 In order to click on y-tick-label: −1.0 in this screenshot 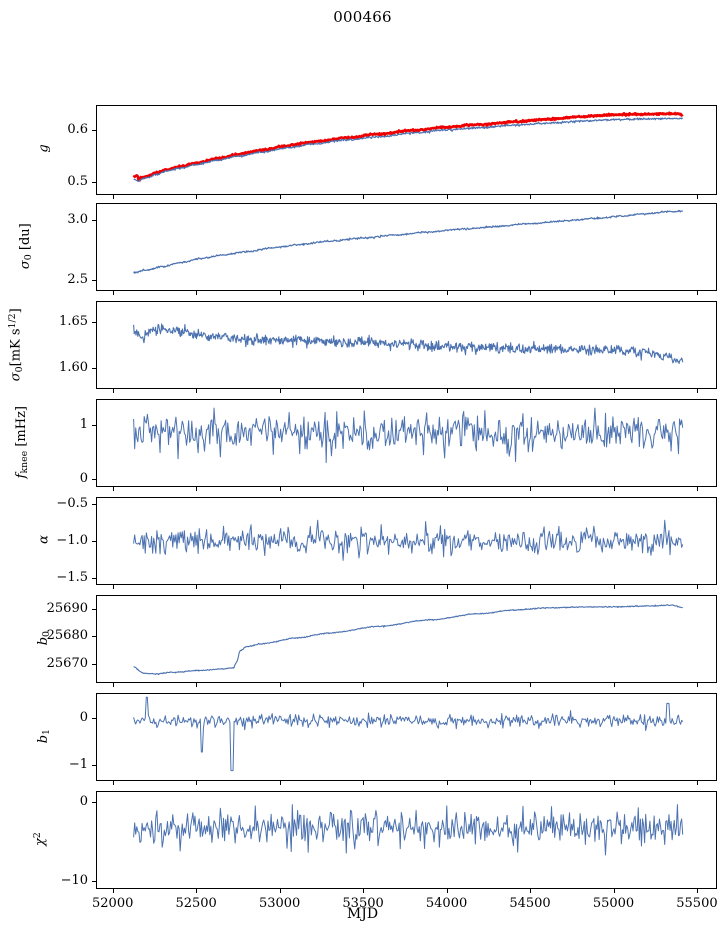, I will do `click(72, 540)`.